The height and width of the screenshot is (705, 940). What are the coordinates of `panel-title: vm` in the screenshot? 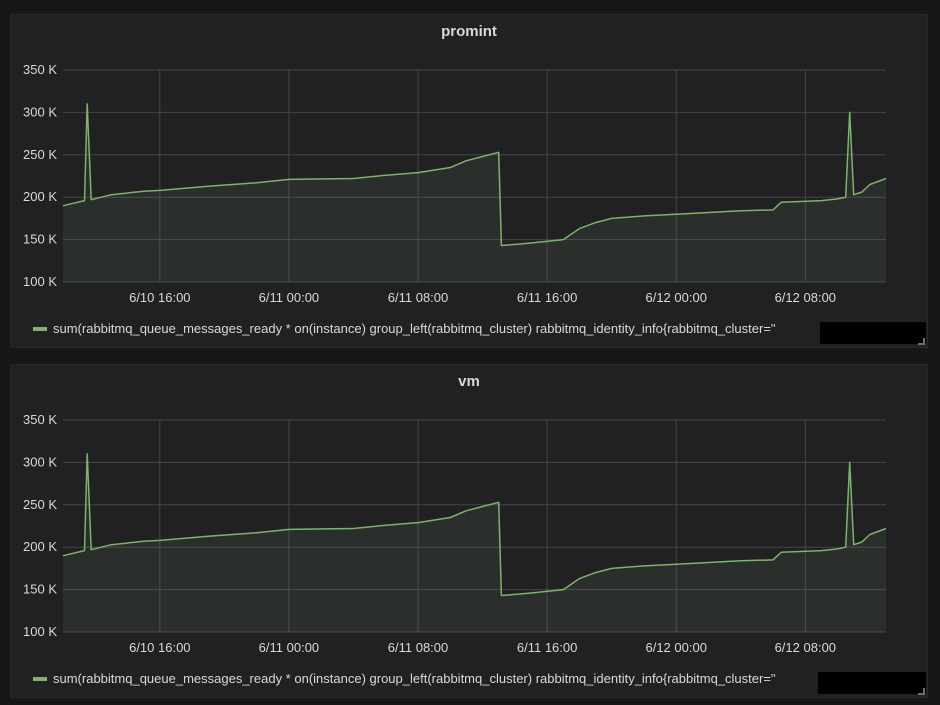 It's located at (469, 381).